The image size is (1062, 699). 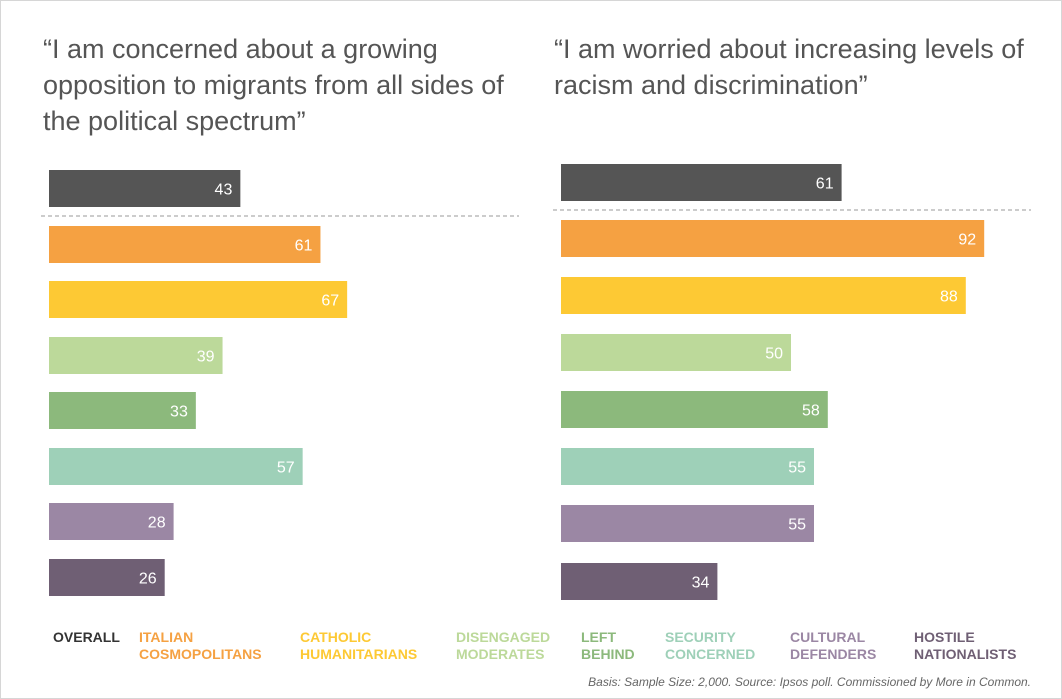 What do you see at coordinates (179, 412) in the screenshot?
I see `left-value-label-left-behind: 33` at bounding box center [179, 412].